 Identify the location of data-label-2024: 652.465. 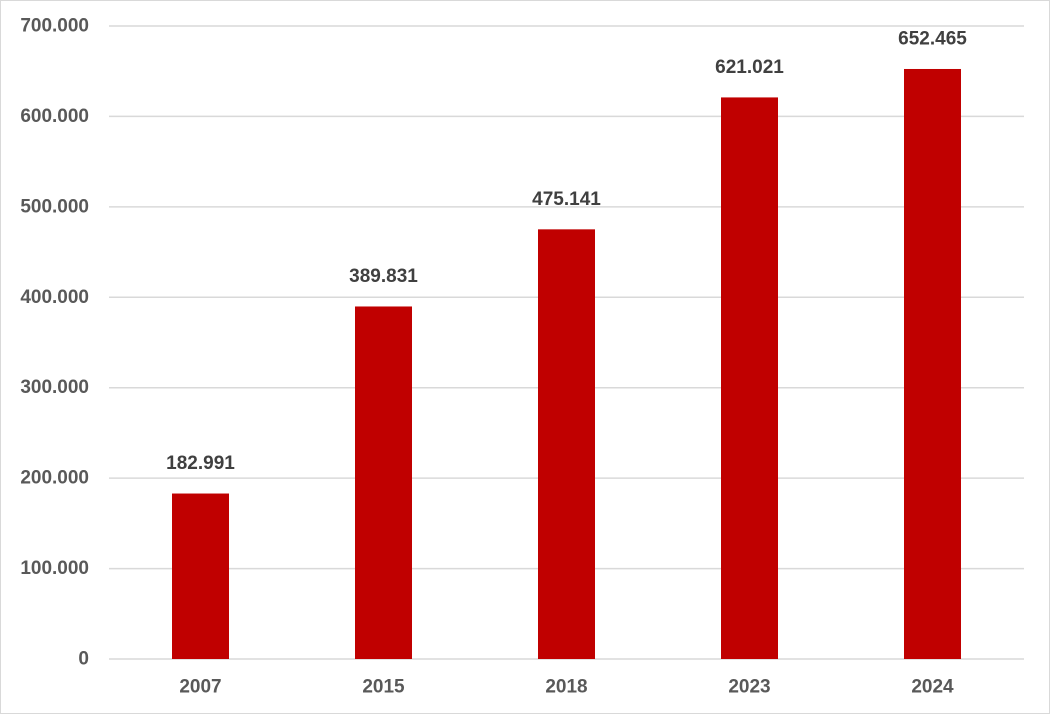
(932, 38).